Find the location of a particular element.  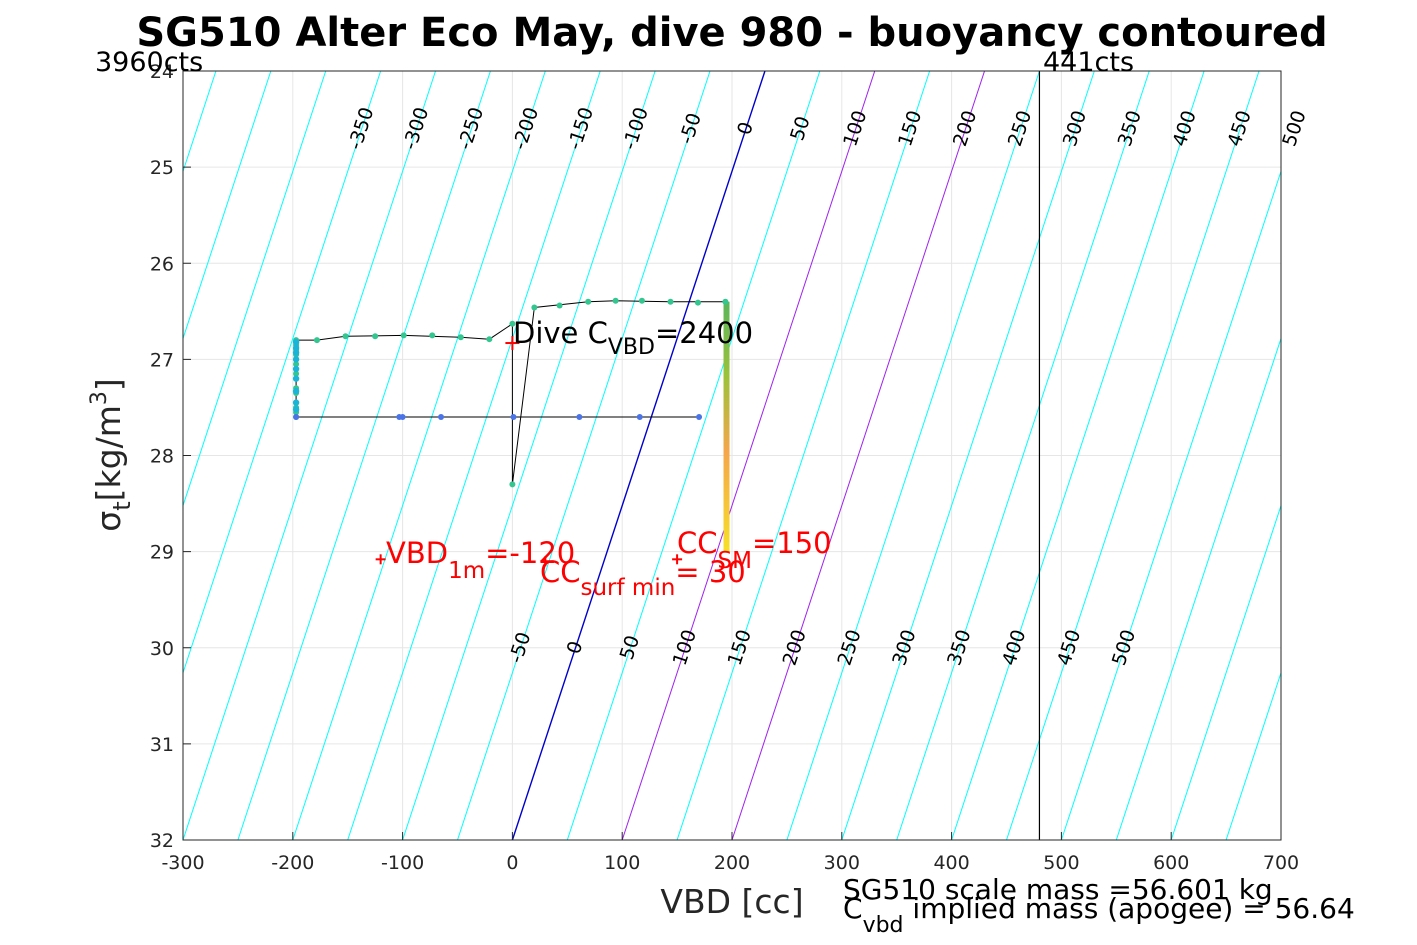

contour-line--400 is located at coordinates (255, 289).